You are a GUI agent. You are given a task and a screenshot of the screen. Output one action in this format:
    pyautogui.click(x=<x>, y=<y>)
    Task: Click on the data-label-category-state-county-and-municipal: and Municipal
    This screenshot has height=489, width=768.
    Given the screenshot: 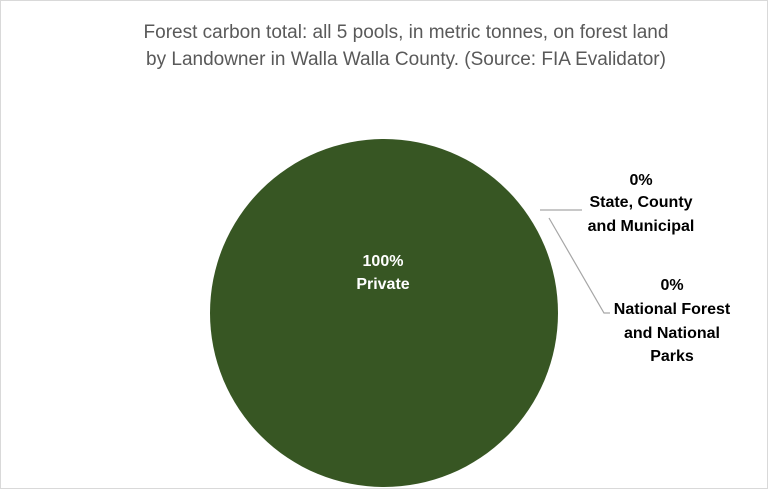 What is the action you would take?
    pyautogui.click(x=641, y=226)
    